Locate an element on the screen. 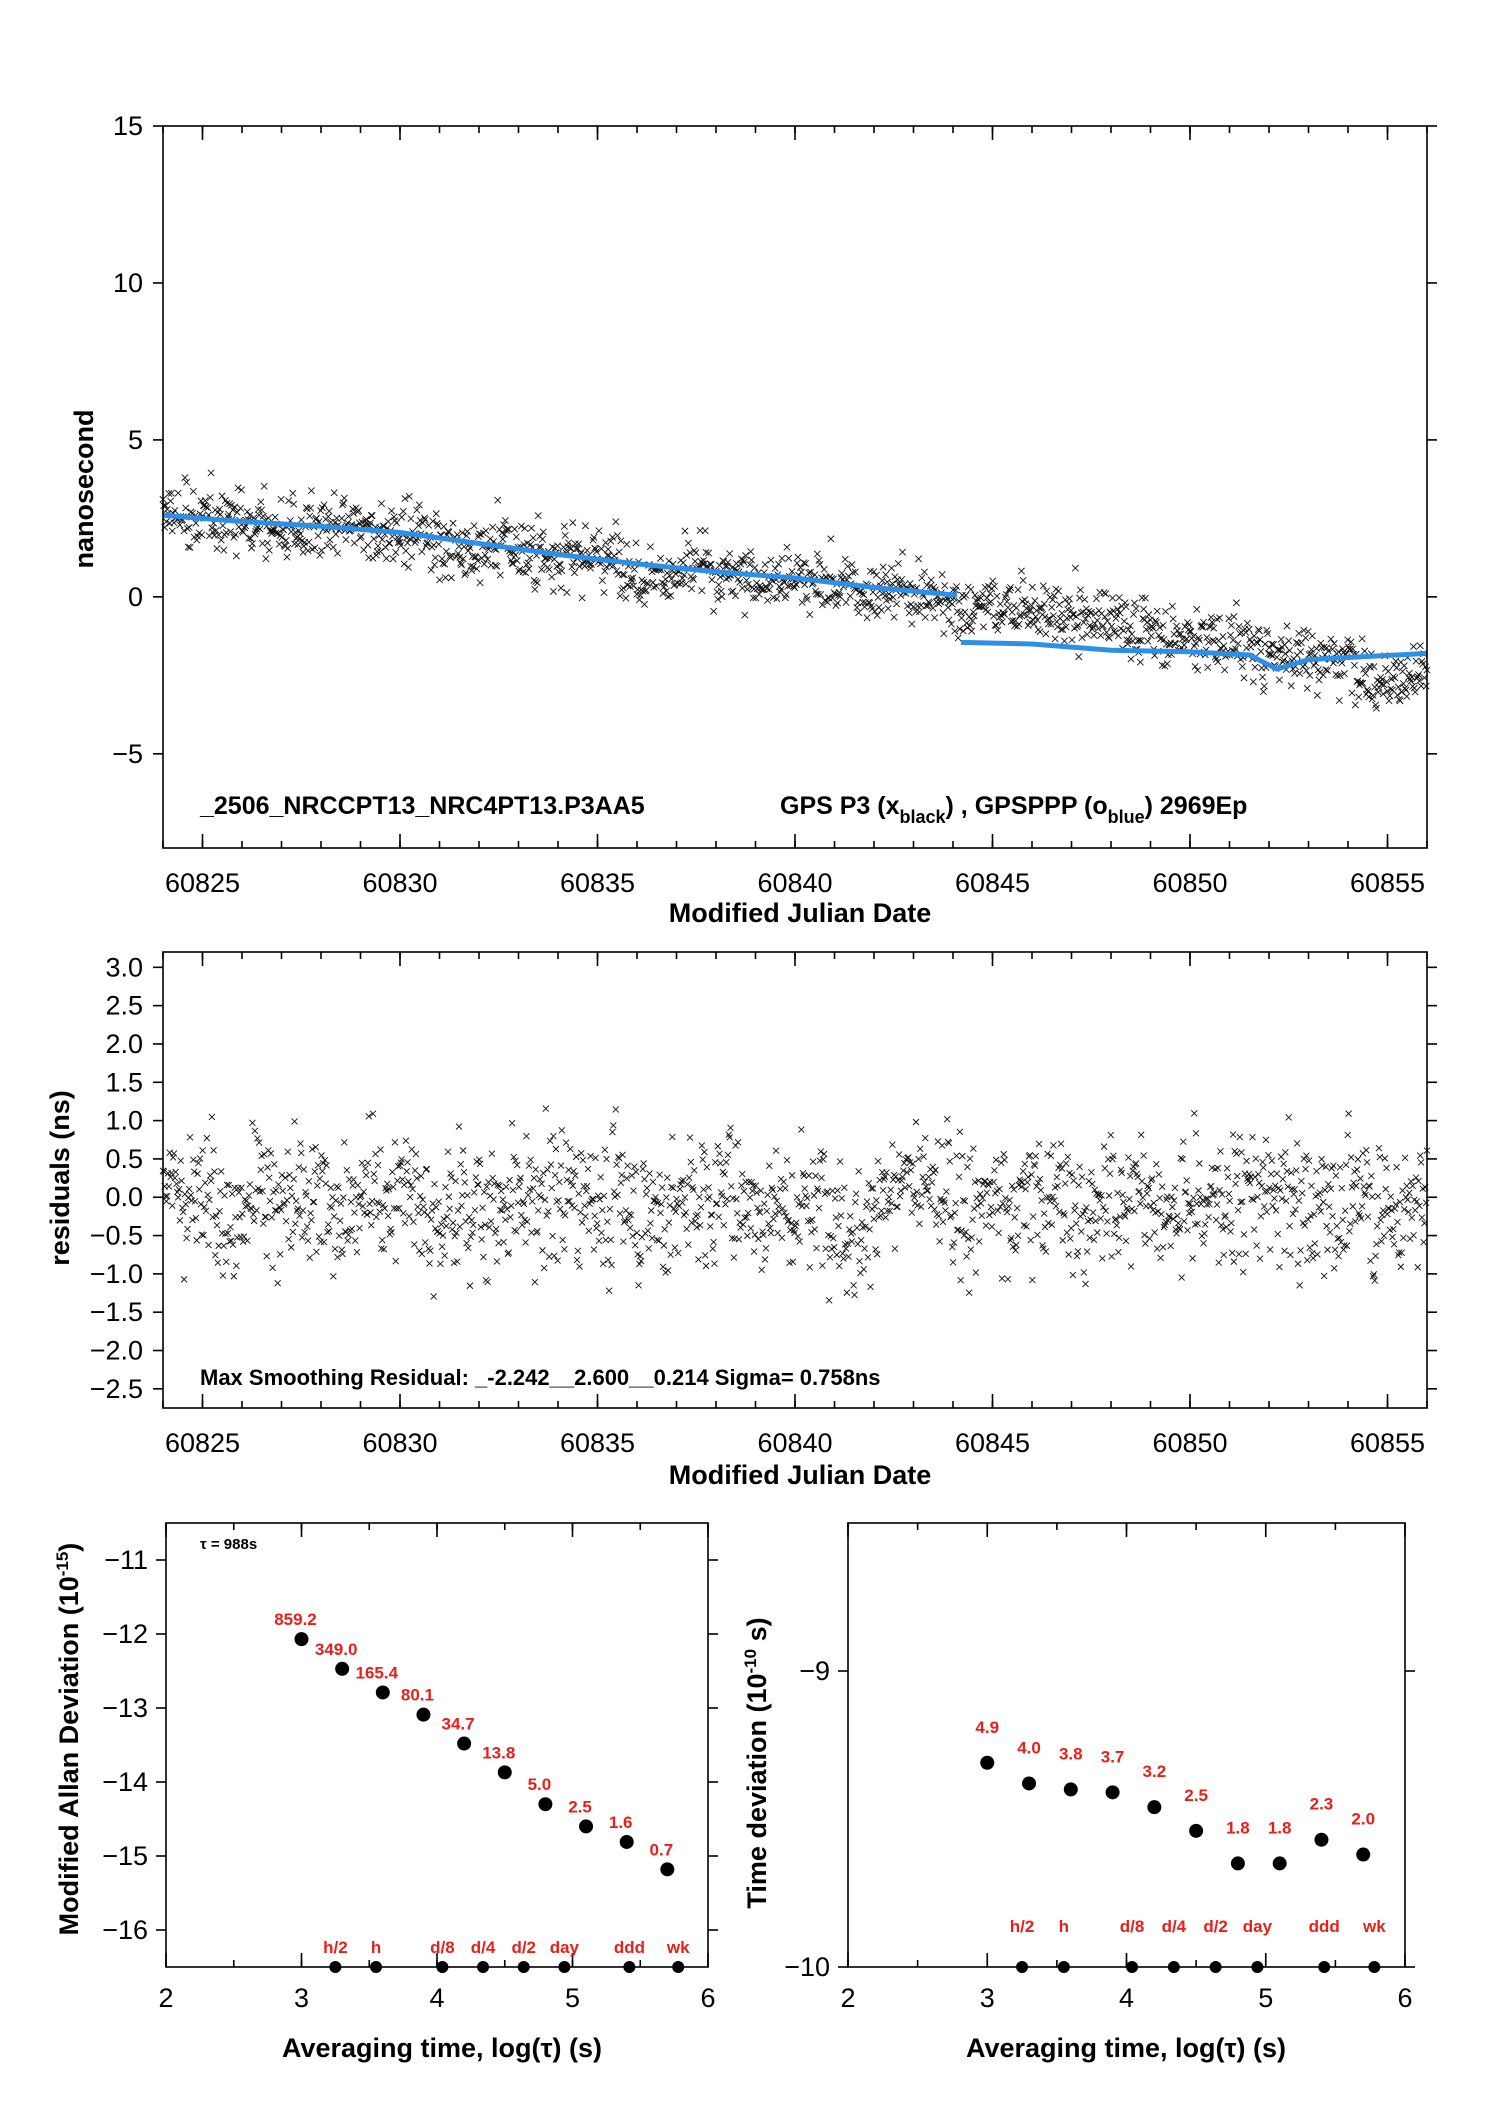  y-tick-label: −11 is located at coordinates (126, 1560).